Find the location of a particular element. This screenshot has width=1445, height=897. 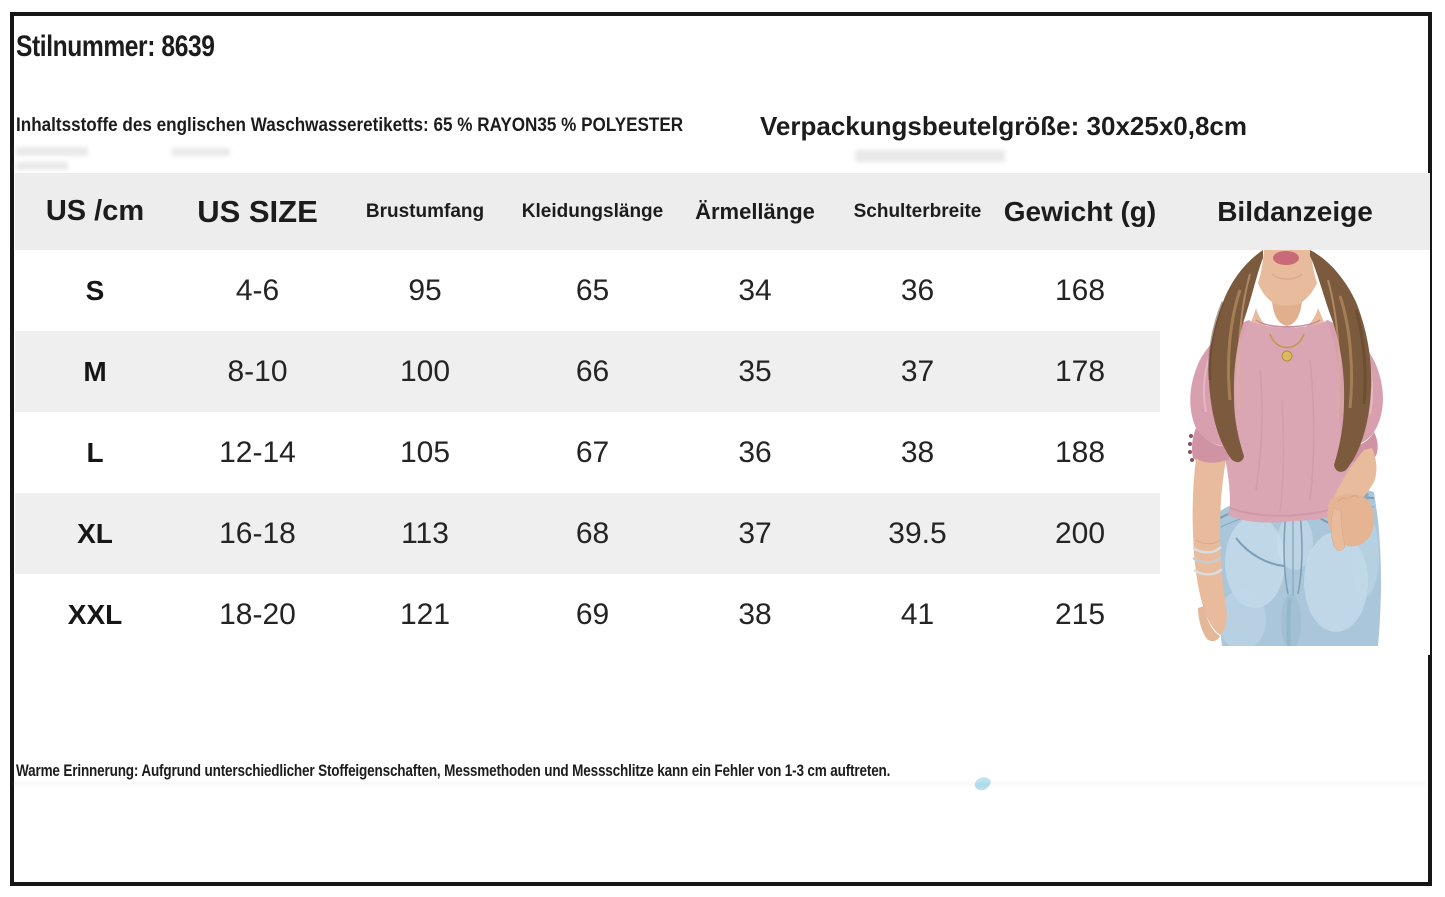

size-cell: XL is located at coordinates (95, 533).